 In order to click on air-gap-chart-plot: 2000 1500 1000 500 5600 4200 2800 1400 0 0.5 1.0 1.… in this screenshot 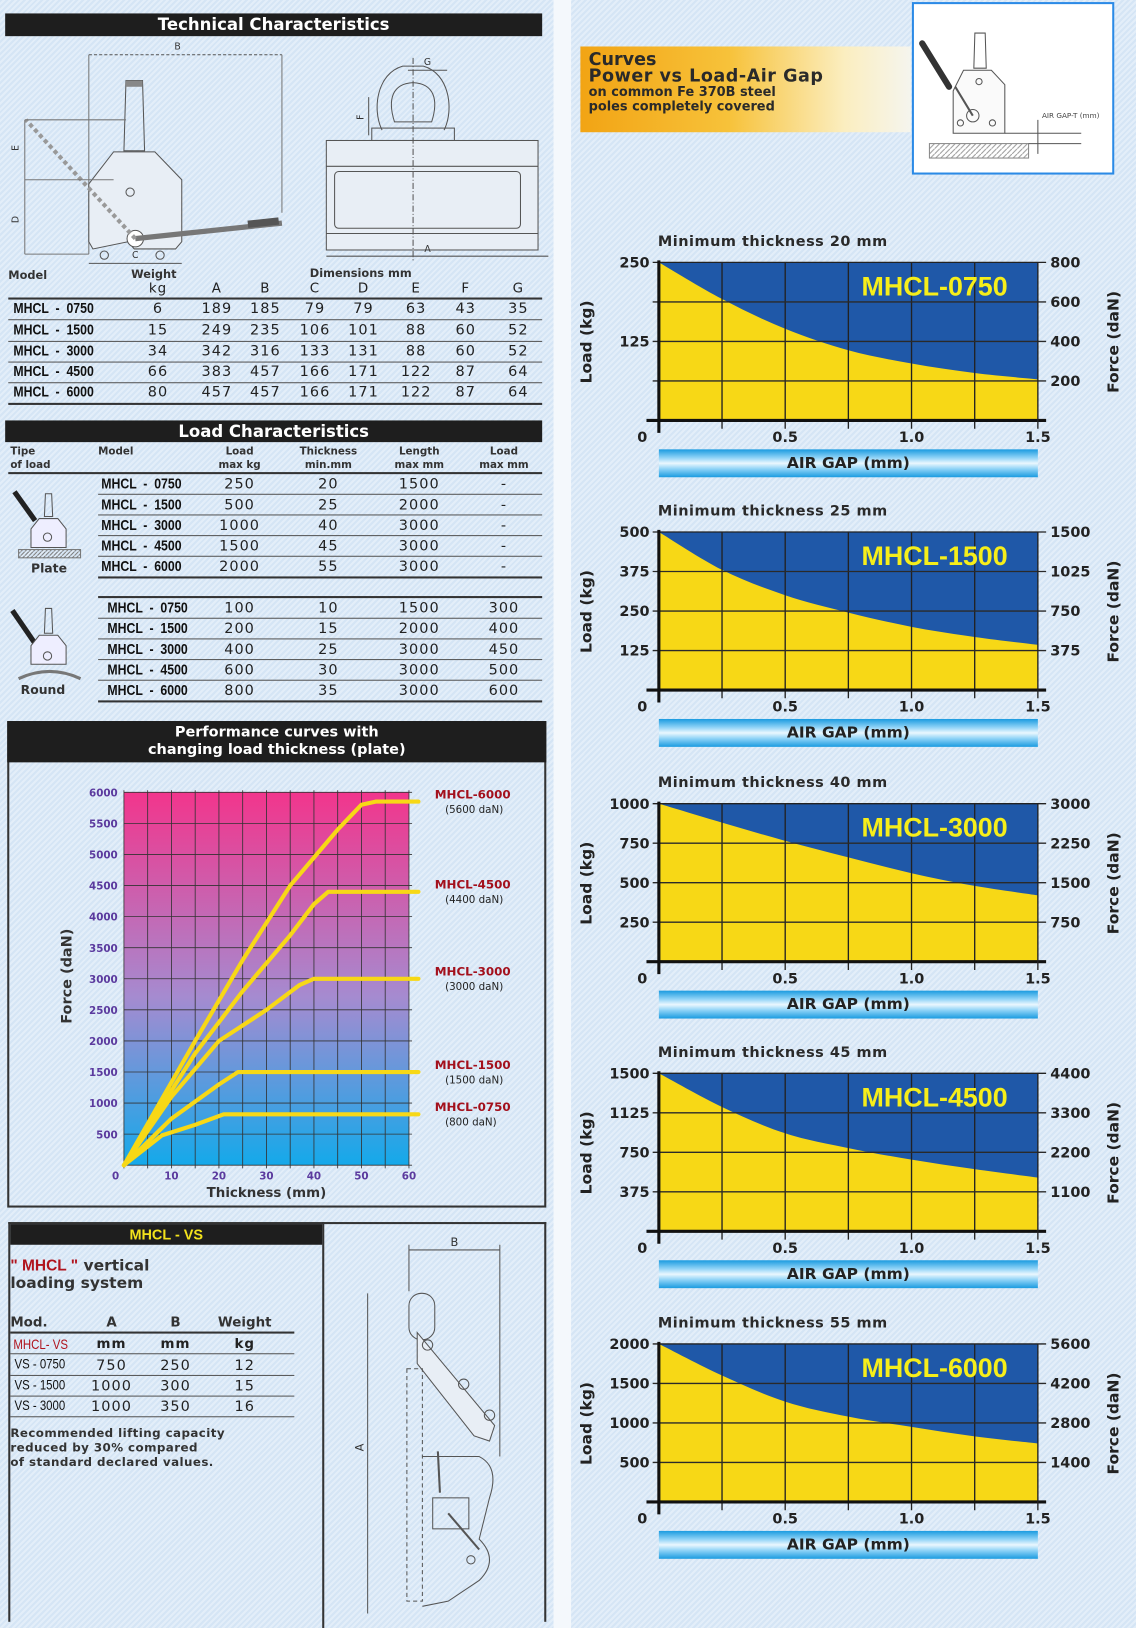, I will do `click(850, 1432)`.